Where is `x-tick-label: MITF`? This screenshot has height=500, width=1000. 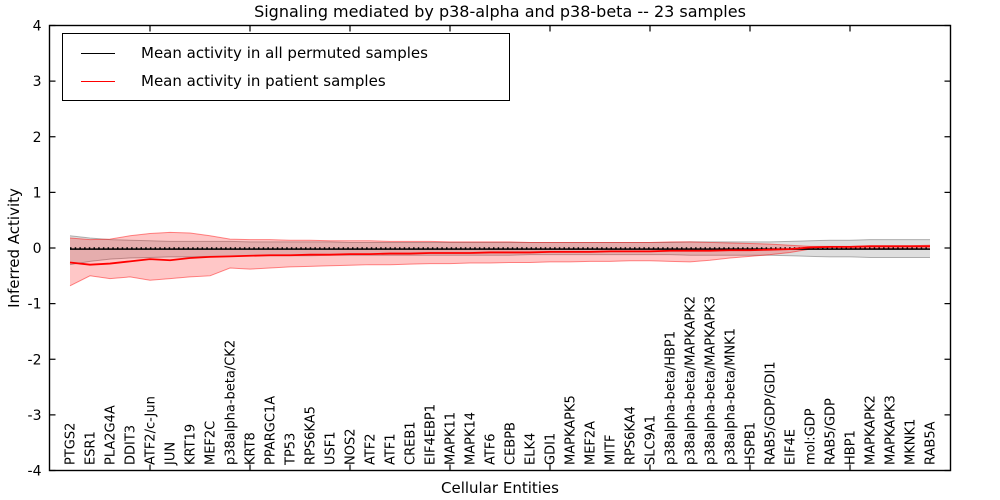
x-tick-label: MITF is located at coordinates (611, 450).